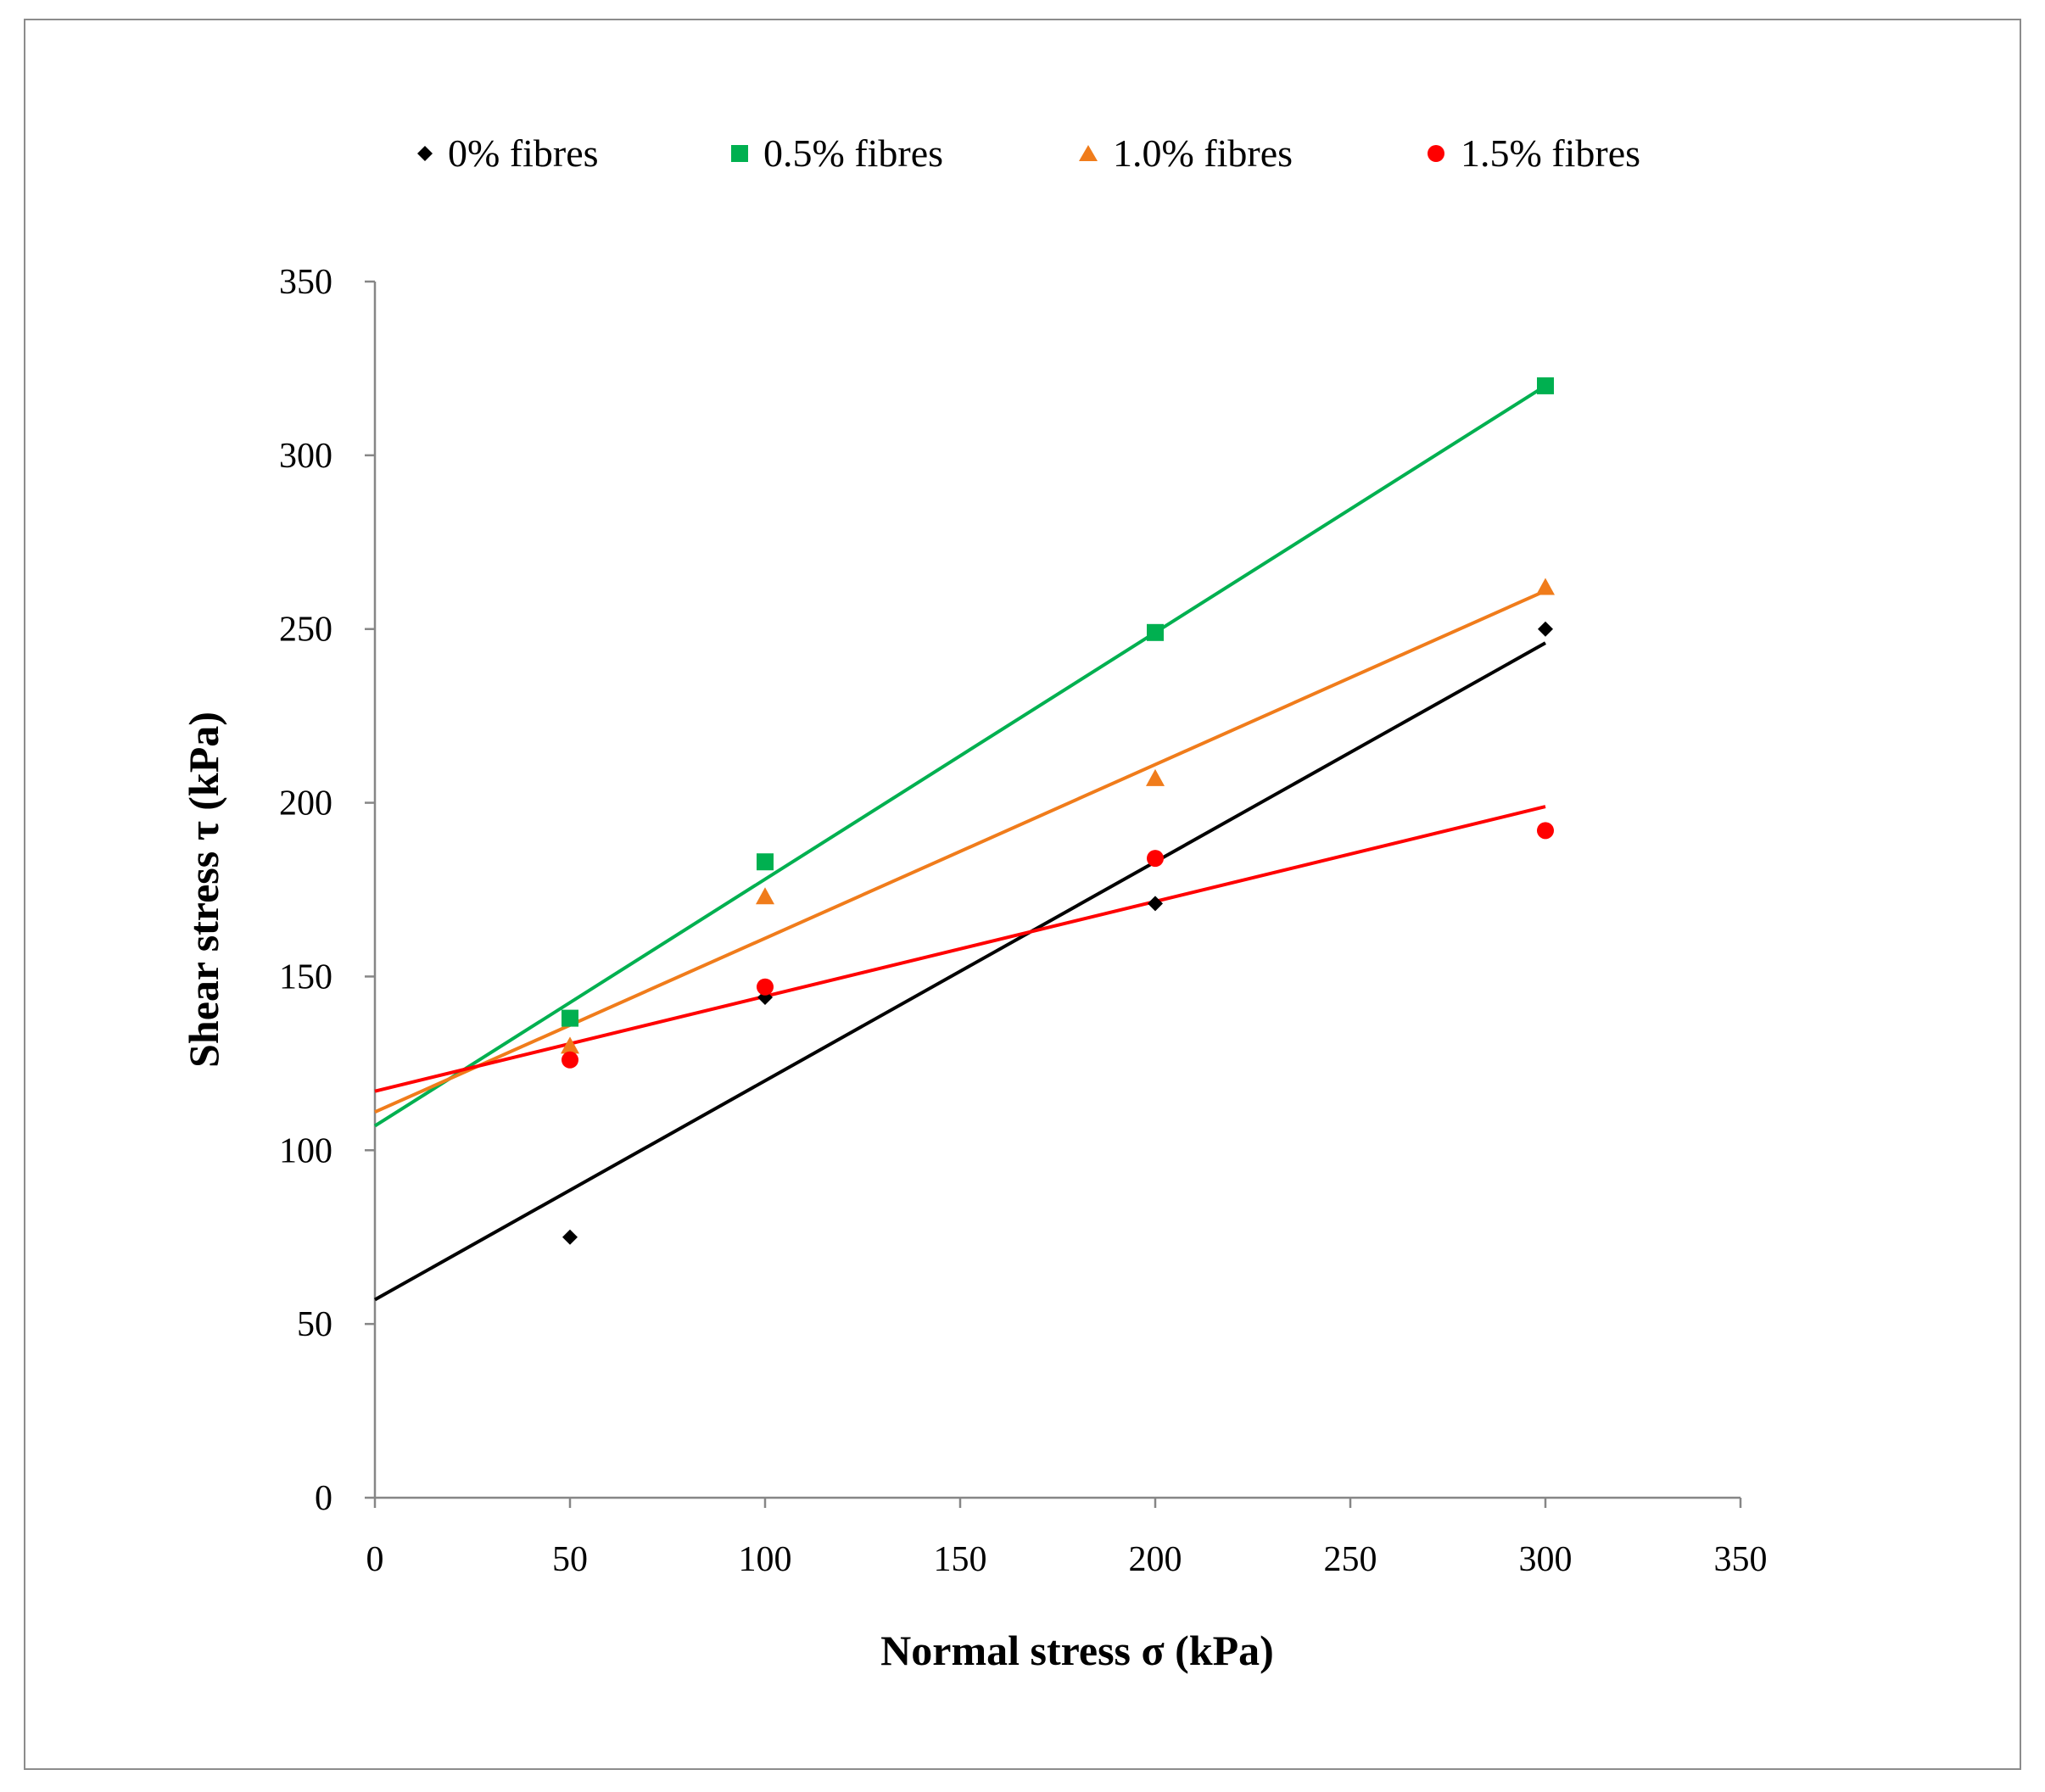  Describe the element at coordinates (1546, 1559) in the screenshot. I see `x-tick-label: 300` at that location.